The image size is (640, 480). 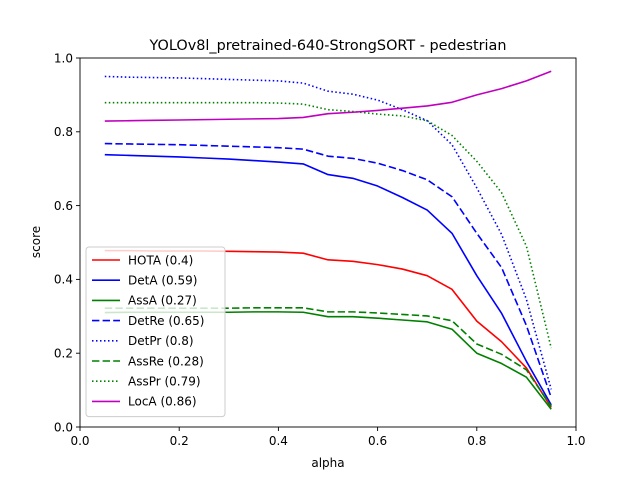 I want to click on y-tick-label: 0.4, so click(x=63, y=280).